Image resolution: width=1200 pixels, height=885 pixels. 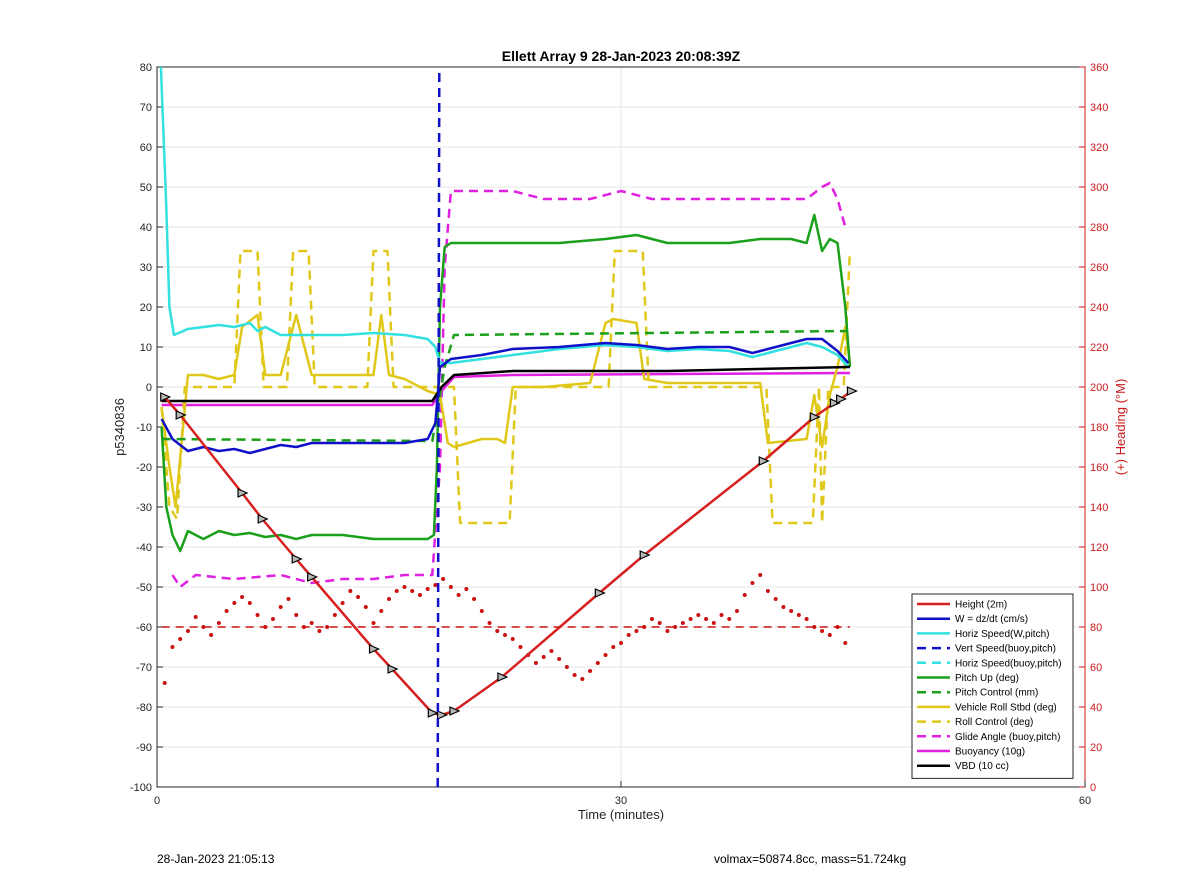 I want to click on x-tick-label: 30, so click(x=621, y=801).